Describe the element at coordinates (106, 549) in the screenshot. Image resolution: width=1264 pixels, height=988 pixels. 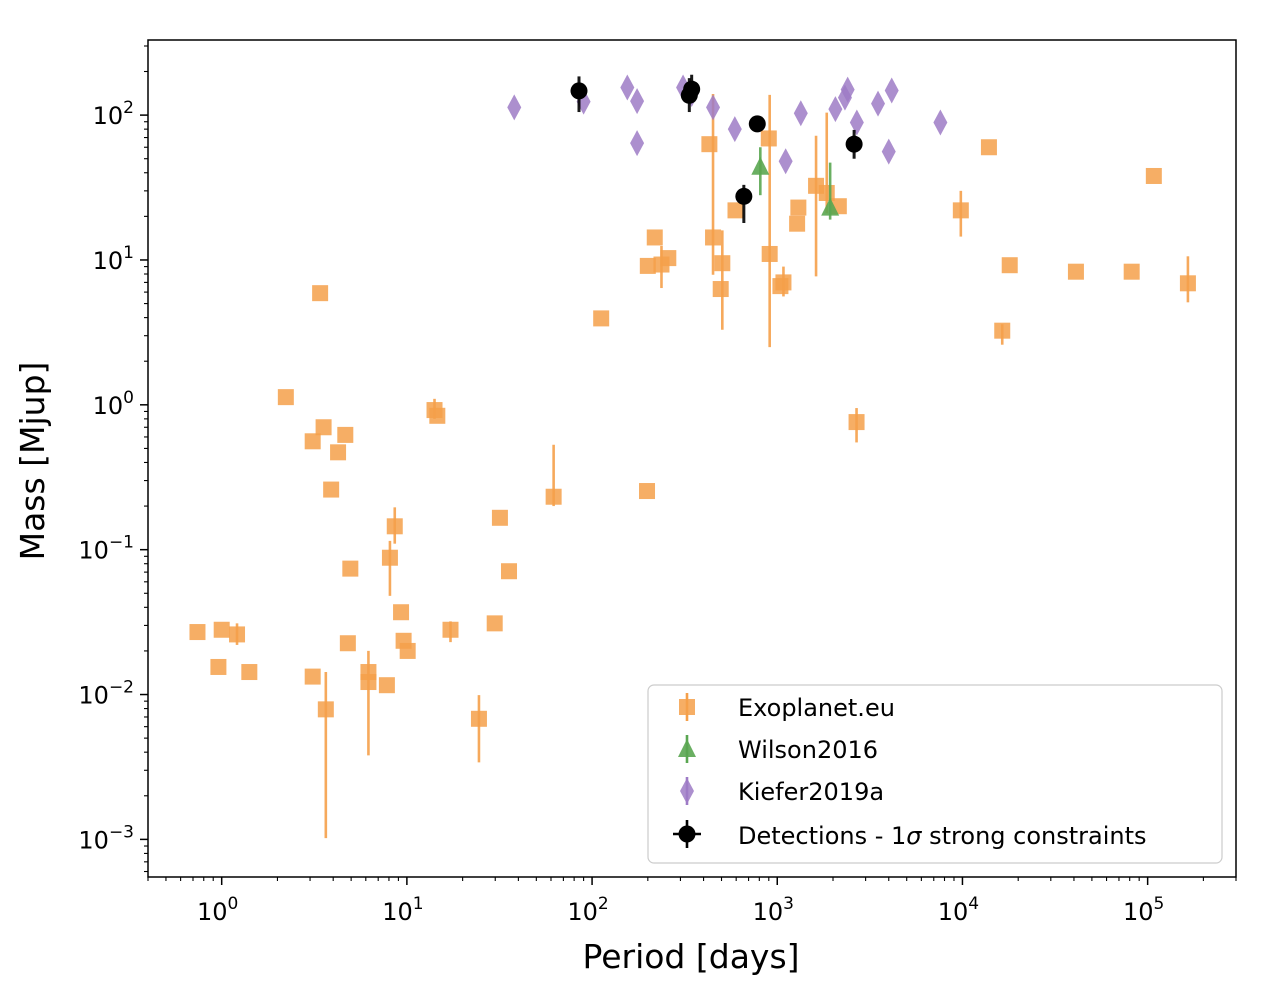
I see `y-tick-label: 10⁻¹` at that location.